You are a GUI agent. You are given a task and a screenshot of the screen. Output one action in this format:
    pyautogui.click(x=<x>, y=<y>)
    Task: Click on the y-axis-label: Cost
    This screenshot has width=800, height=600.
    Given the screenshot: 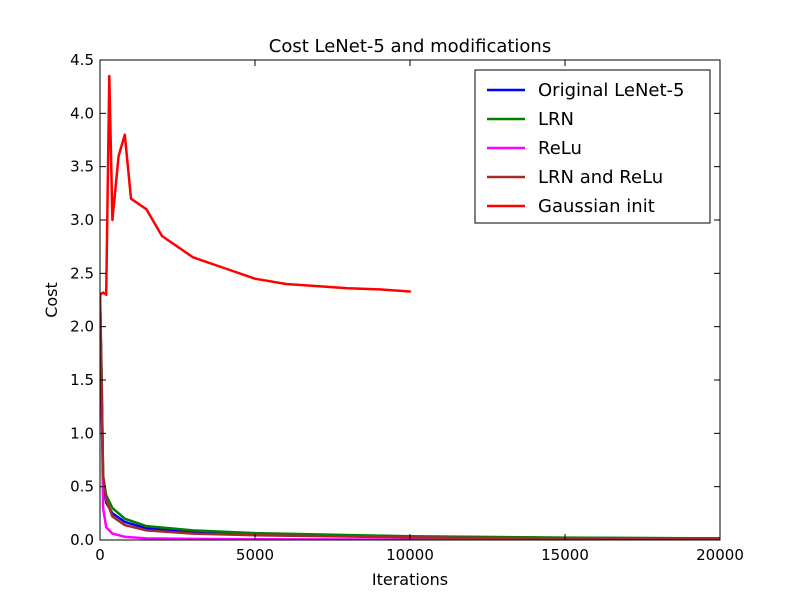 What is the action you would take?
    pyautogui.click(x=51, y=300)
    